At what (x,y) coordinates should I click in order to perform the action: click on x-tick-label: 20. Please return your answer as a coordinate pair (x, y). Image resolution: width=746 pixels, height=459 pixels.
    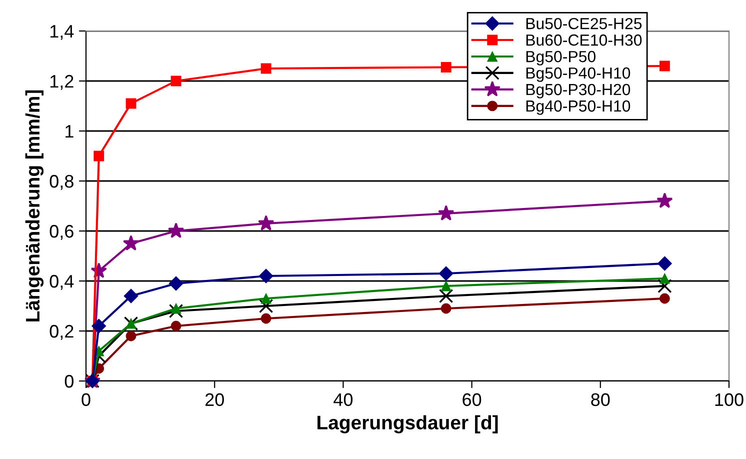
    Looking at the image, I should click on (214, 399).